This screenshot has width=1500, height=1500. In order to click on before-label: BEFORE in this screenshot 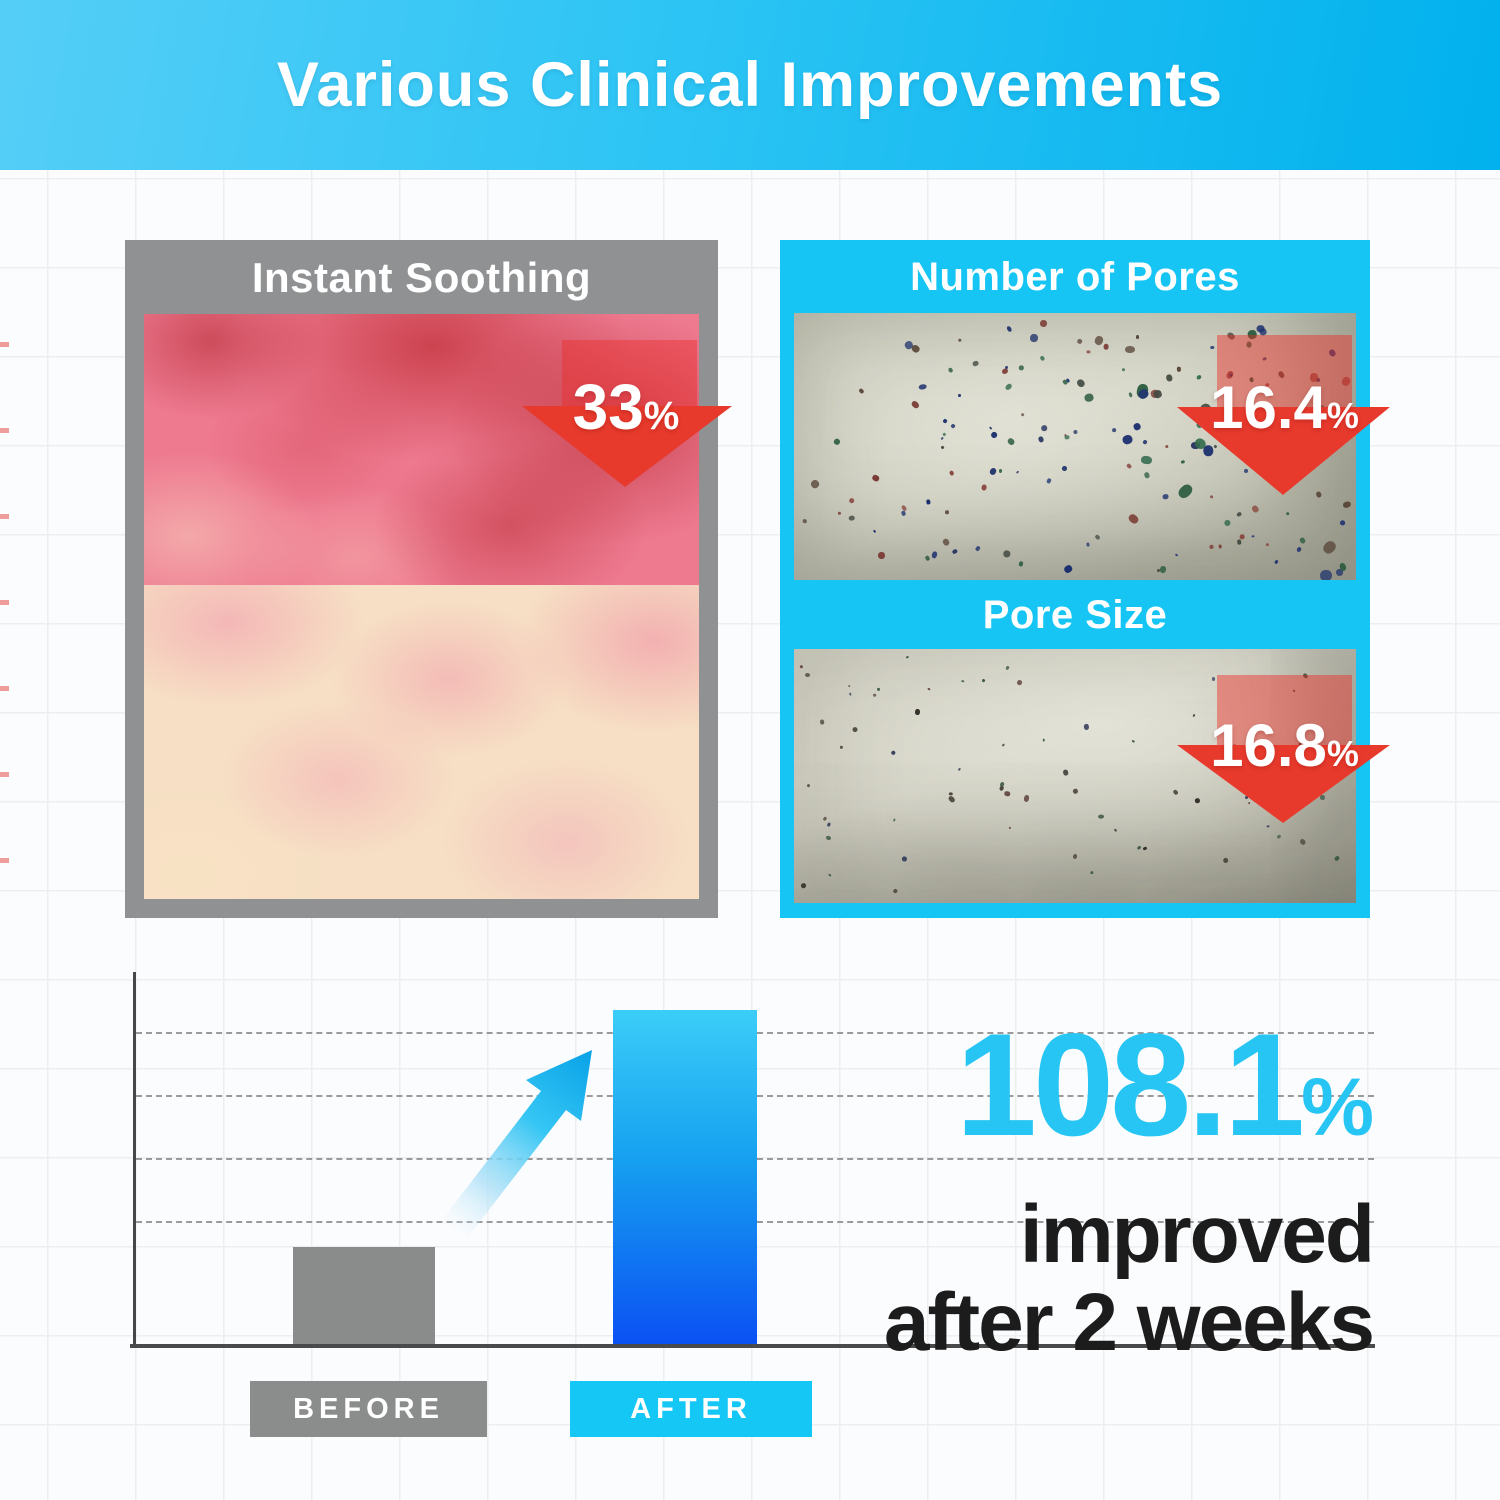, I will do `click(368, 1409)`.